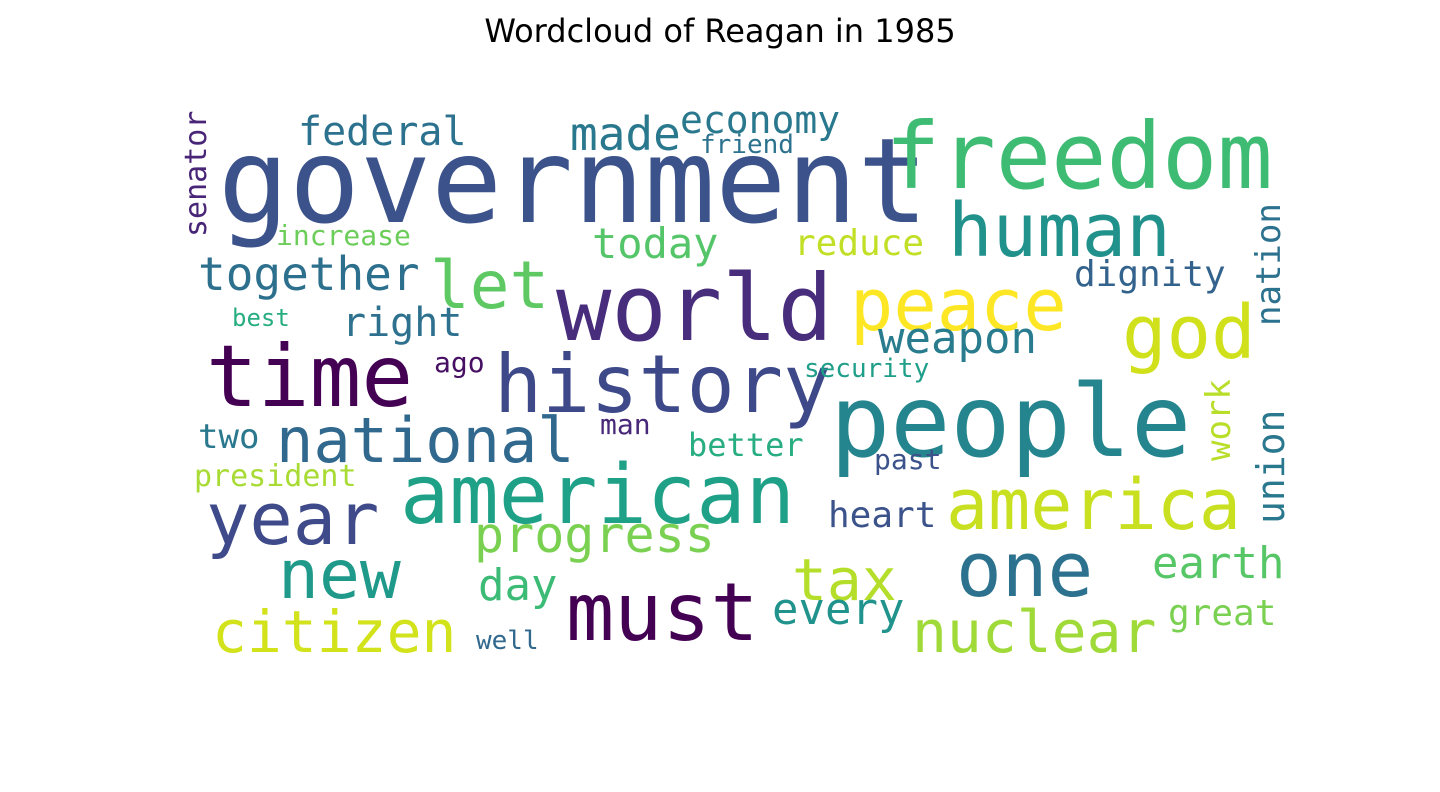 This screenshot has height=792, width=1440. I want to click on word-day: day, so click(517, 585).